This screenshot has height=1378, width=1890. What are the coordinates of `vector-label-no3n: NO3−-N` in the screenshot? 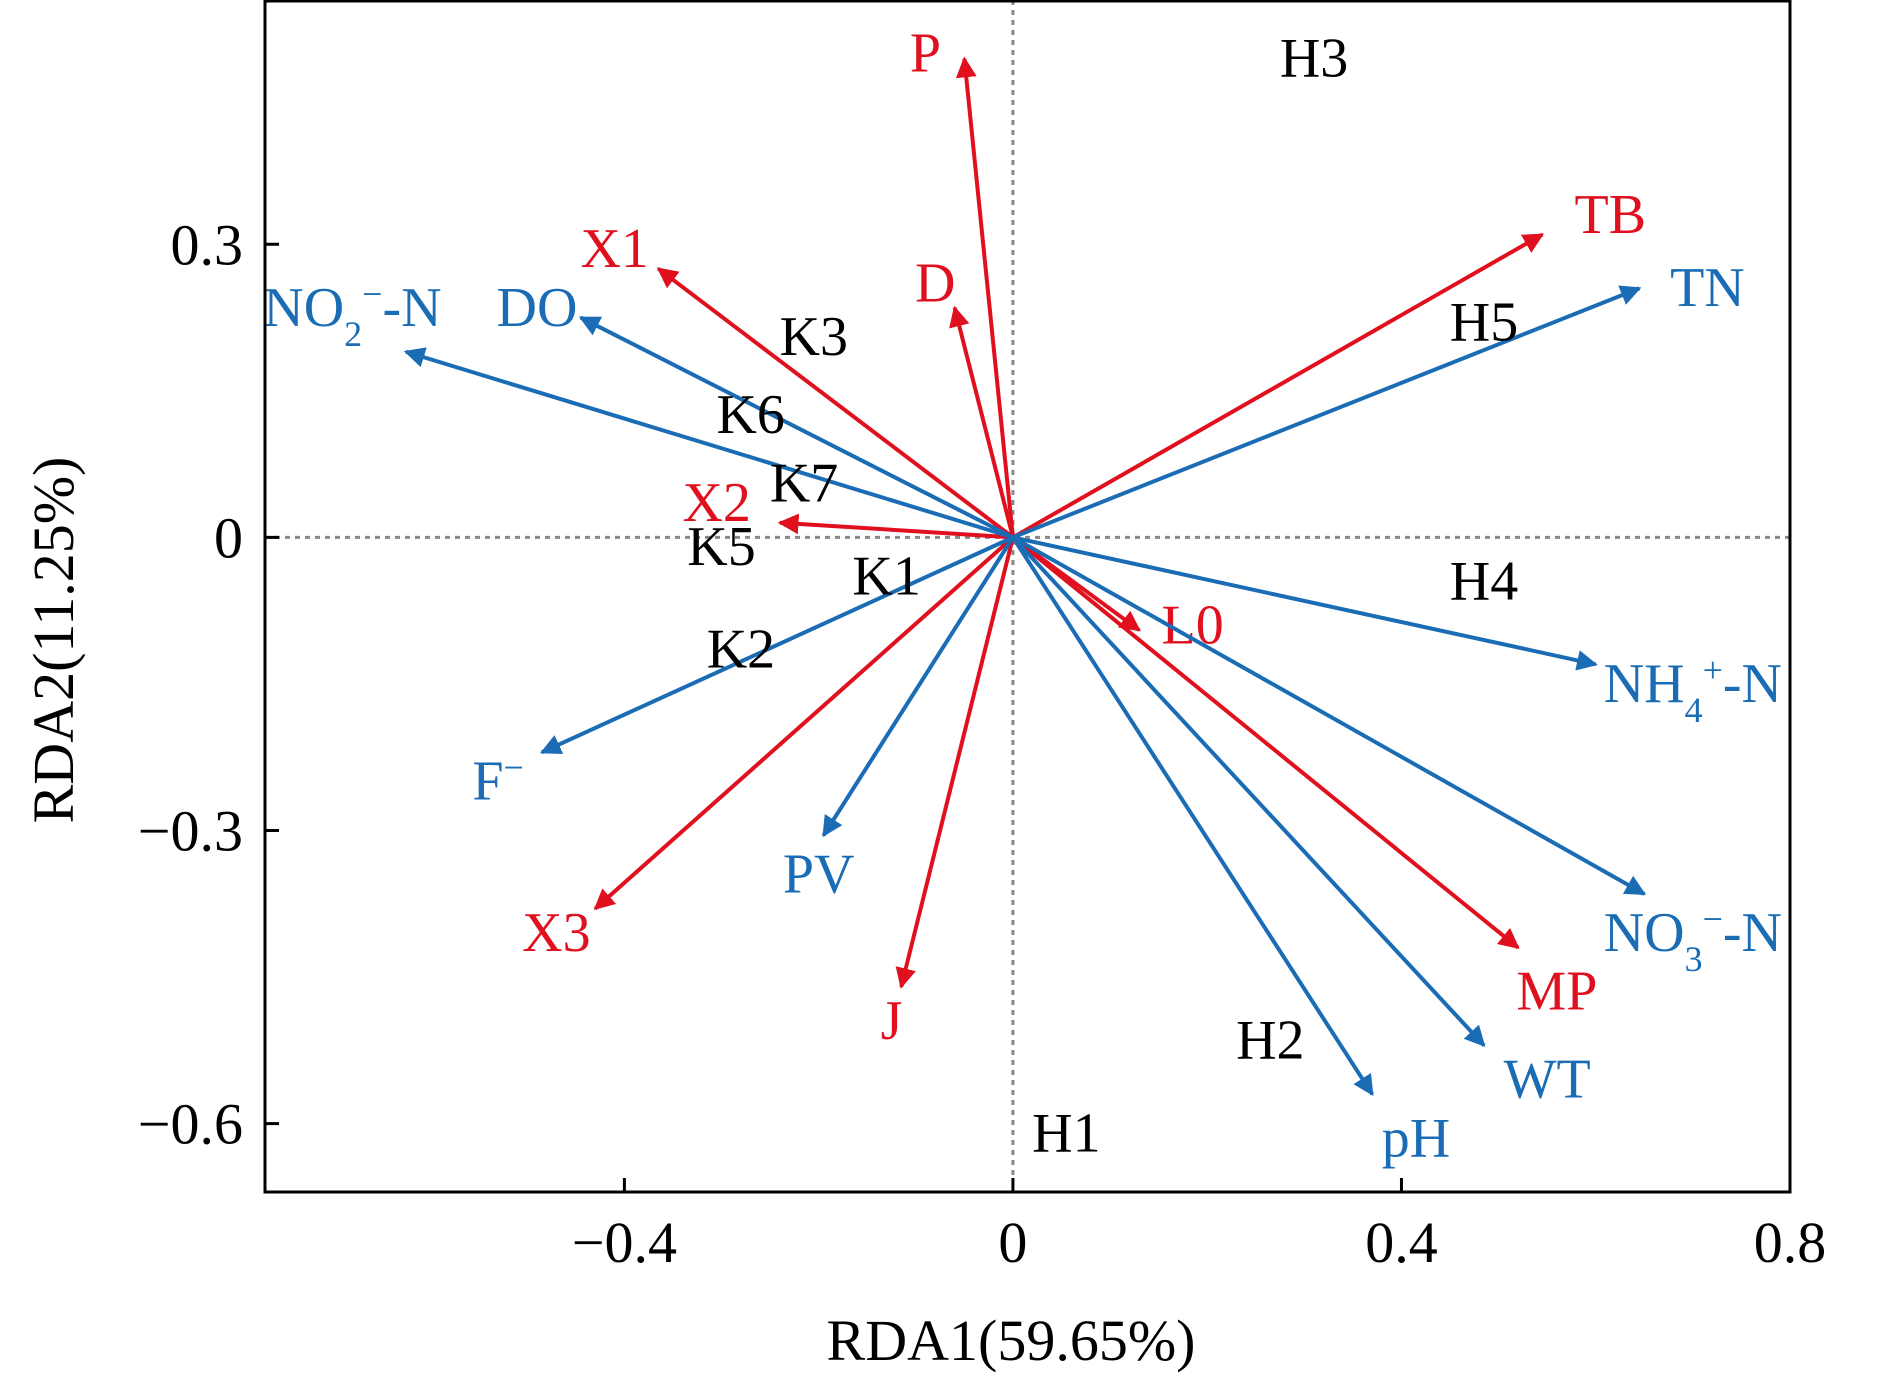 It's located at (1693, 939).